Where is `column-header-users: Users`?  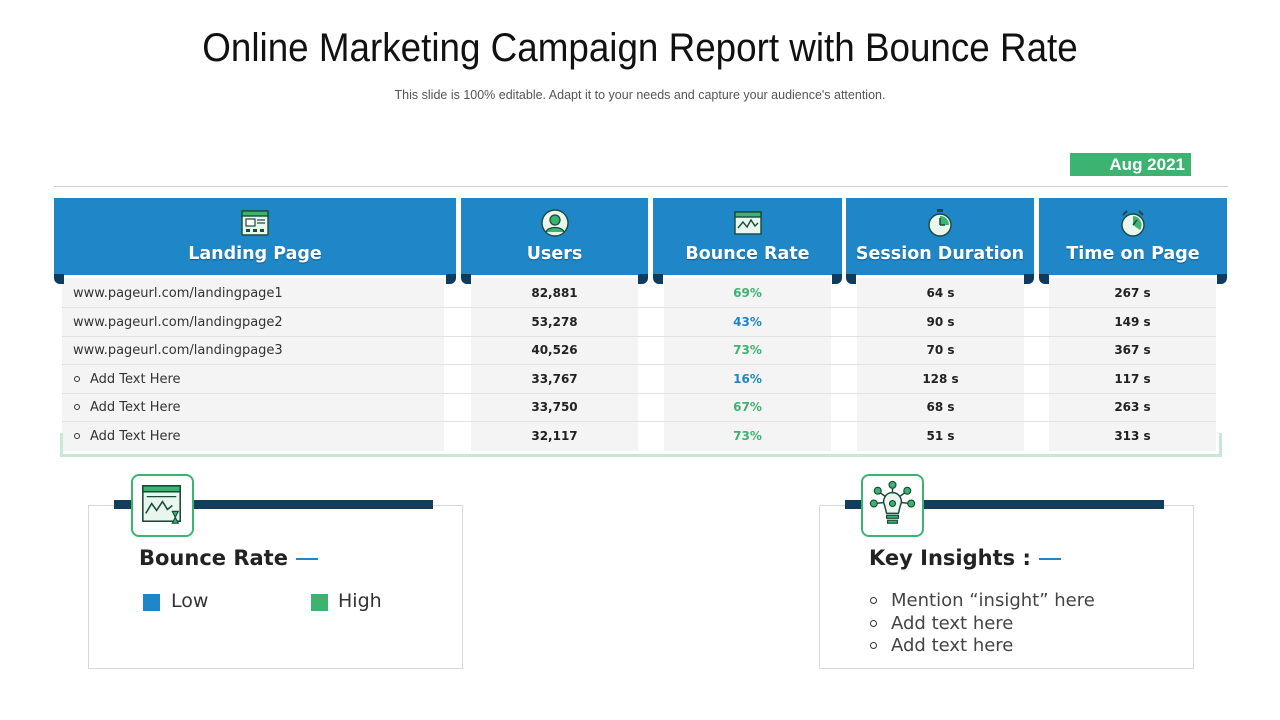
column-header-users: Users is located at coordinates (554, 241).